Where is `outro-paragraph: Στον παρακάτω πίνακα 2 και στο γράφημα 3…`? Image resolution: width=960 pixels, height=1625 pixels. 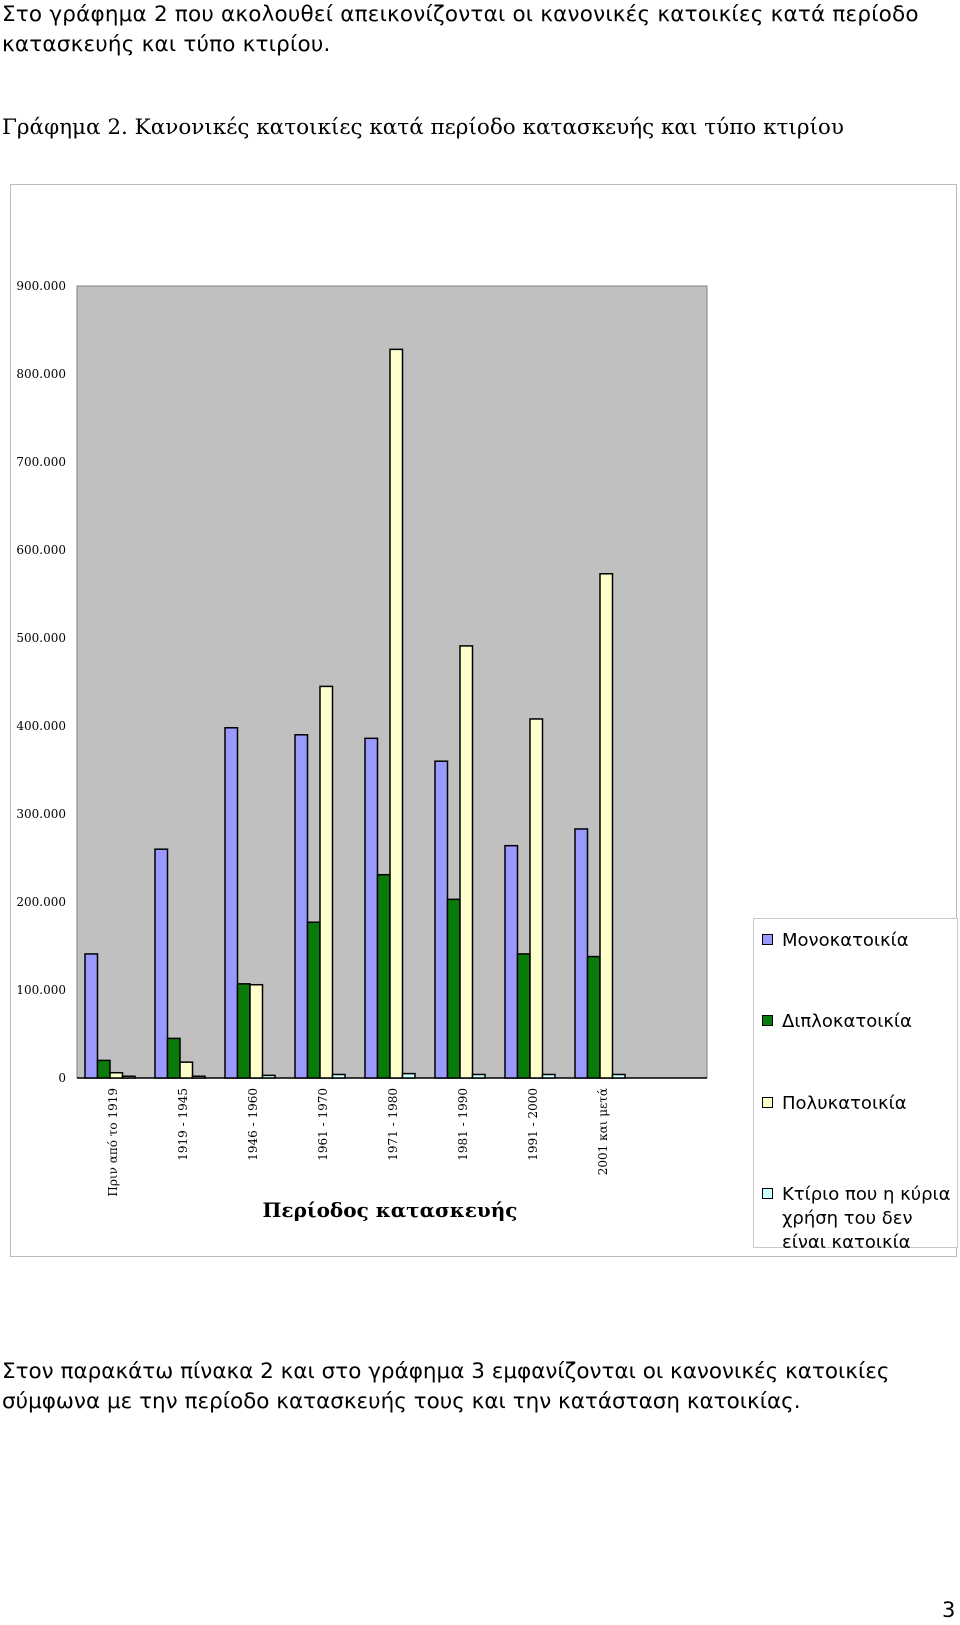 outro-paragraph: Στον παρακάτω πίνακα 2 και στο γράφημα 3… is located at coordinates (477, 1387).